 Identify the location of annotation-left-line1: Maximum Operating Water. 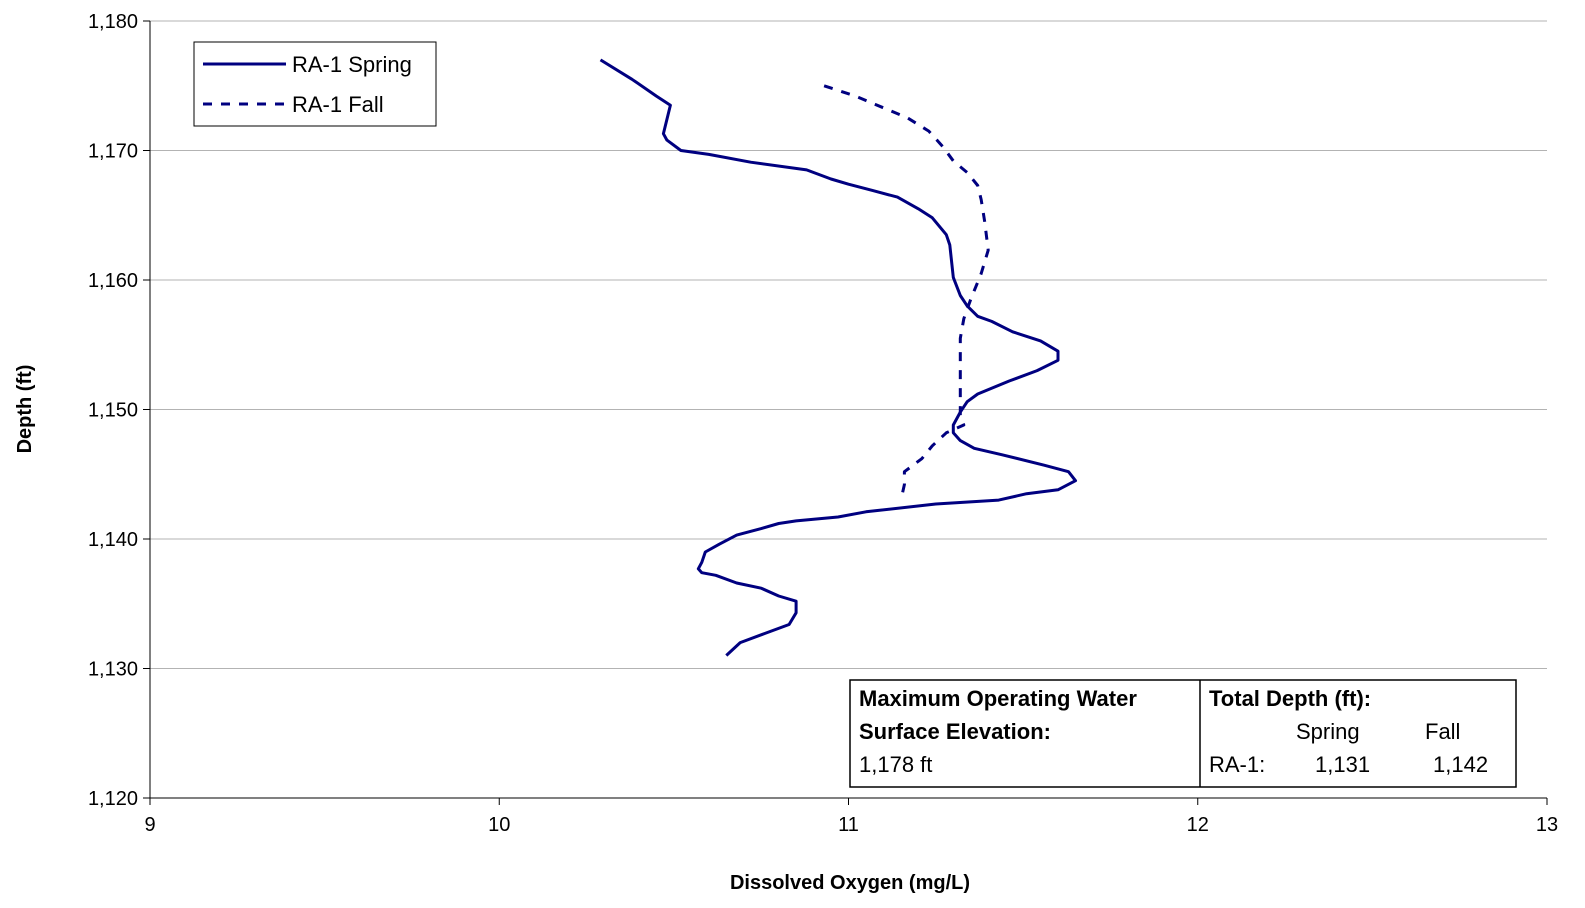
(998, 698).